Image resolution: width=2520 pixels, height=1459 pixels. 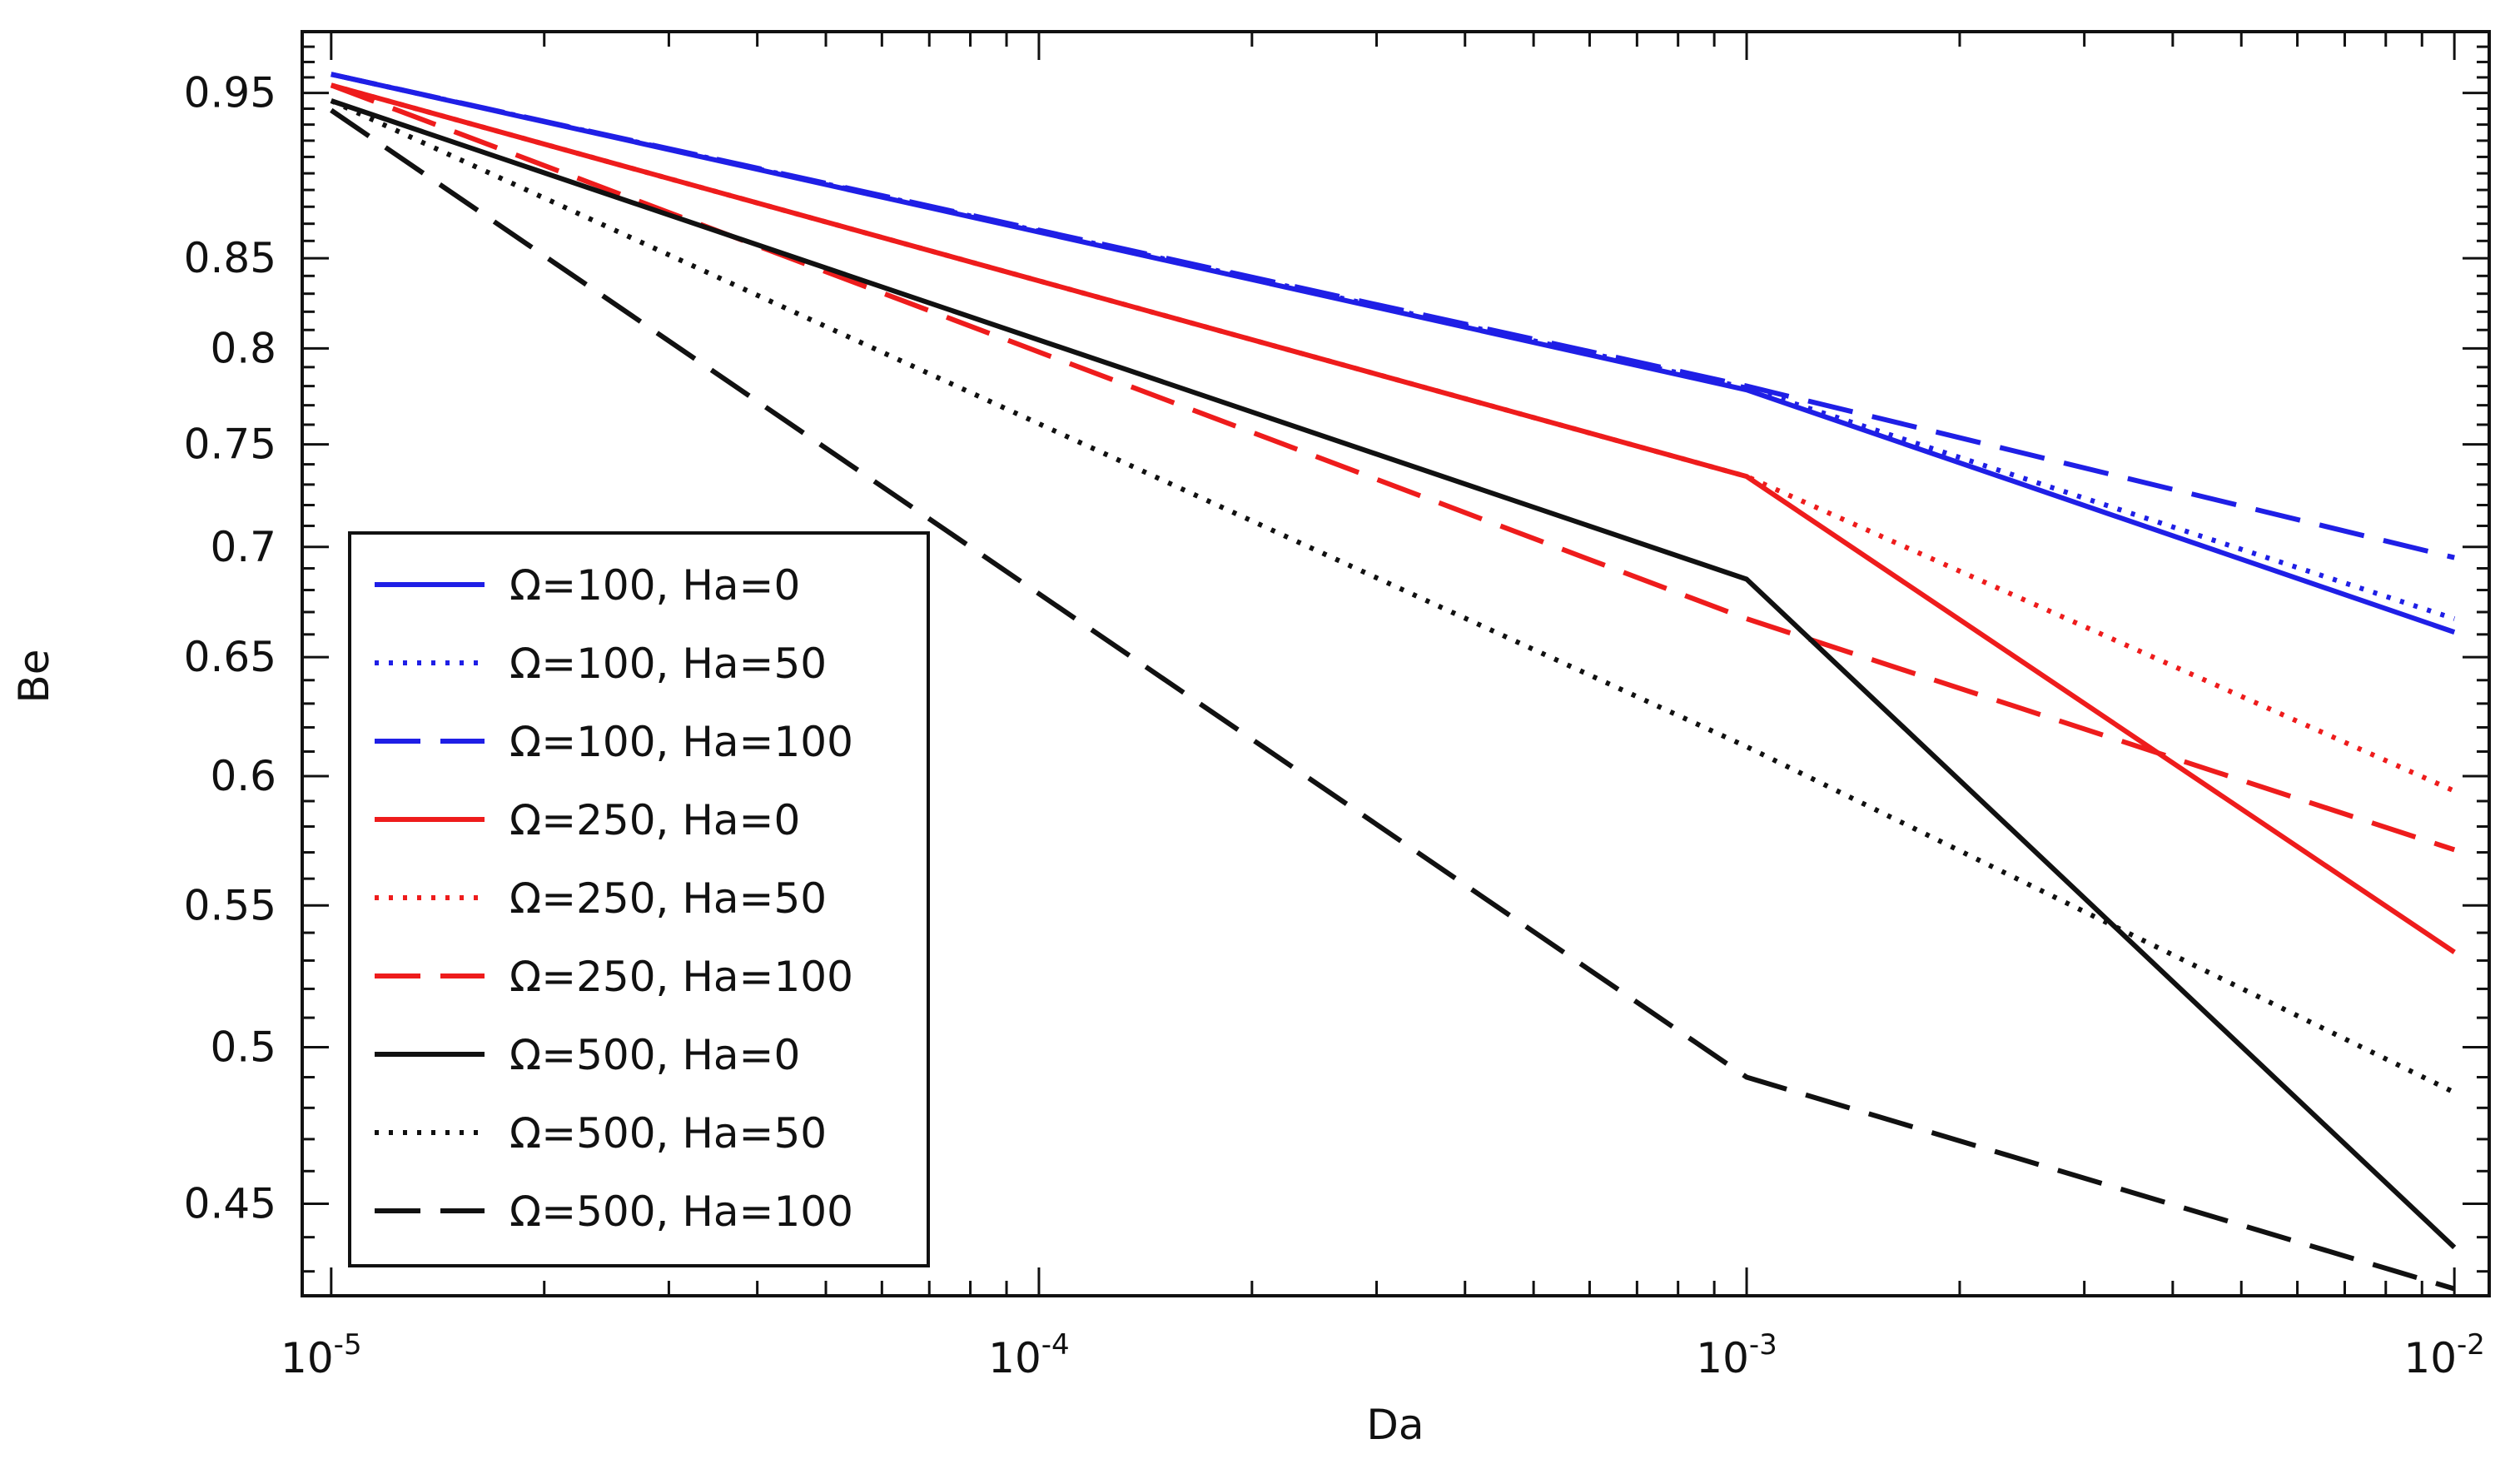 What do you see at coordinates (1395, 1425) in the screenshot?
I see `x-axis-label: Da` at bounding box center [1395, 1425].